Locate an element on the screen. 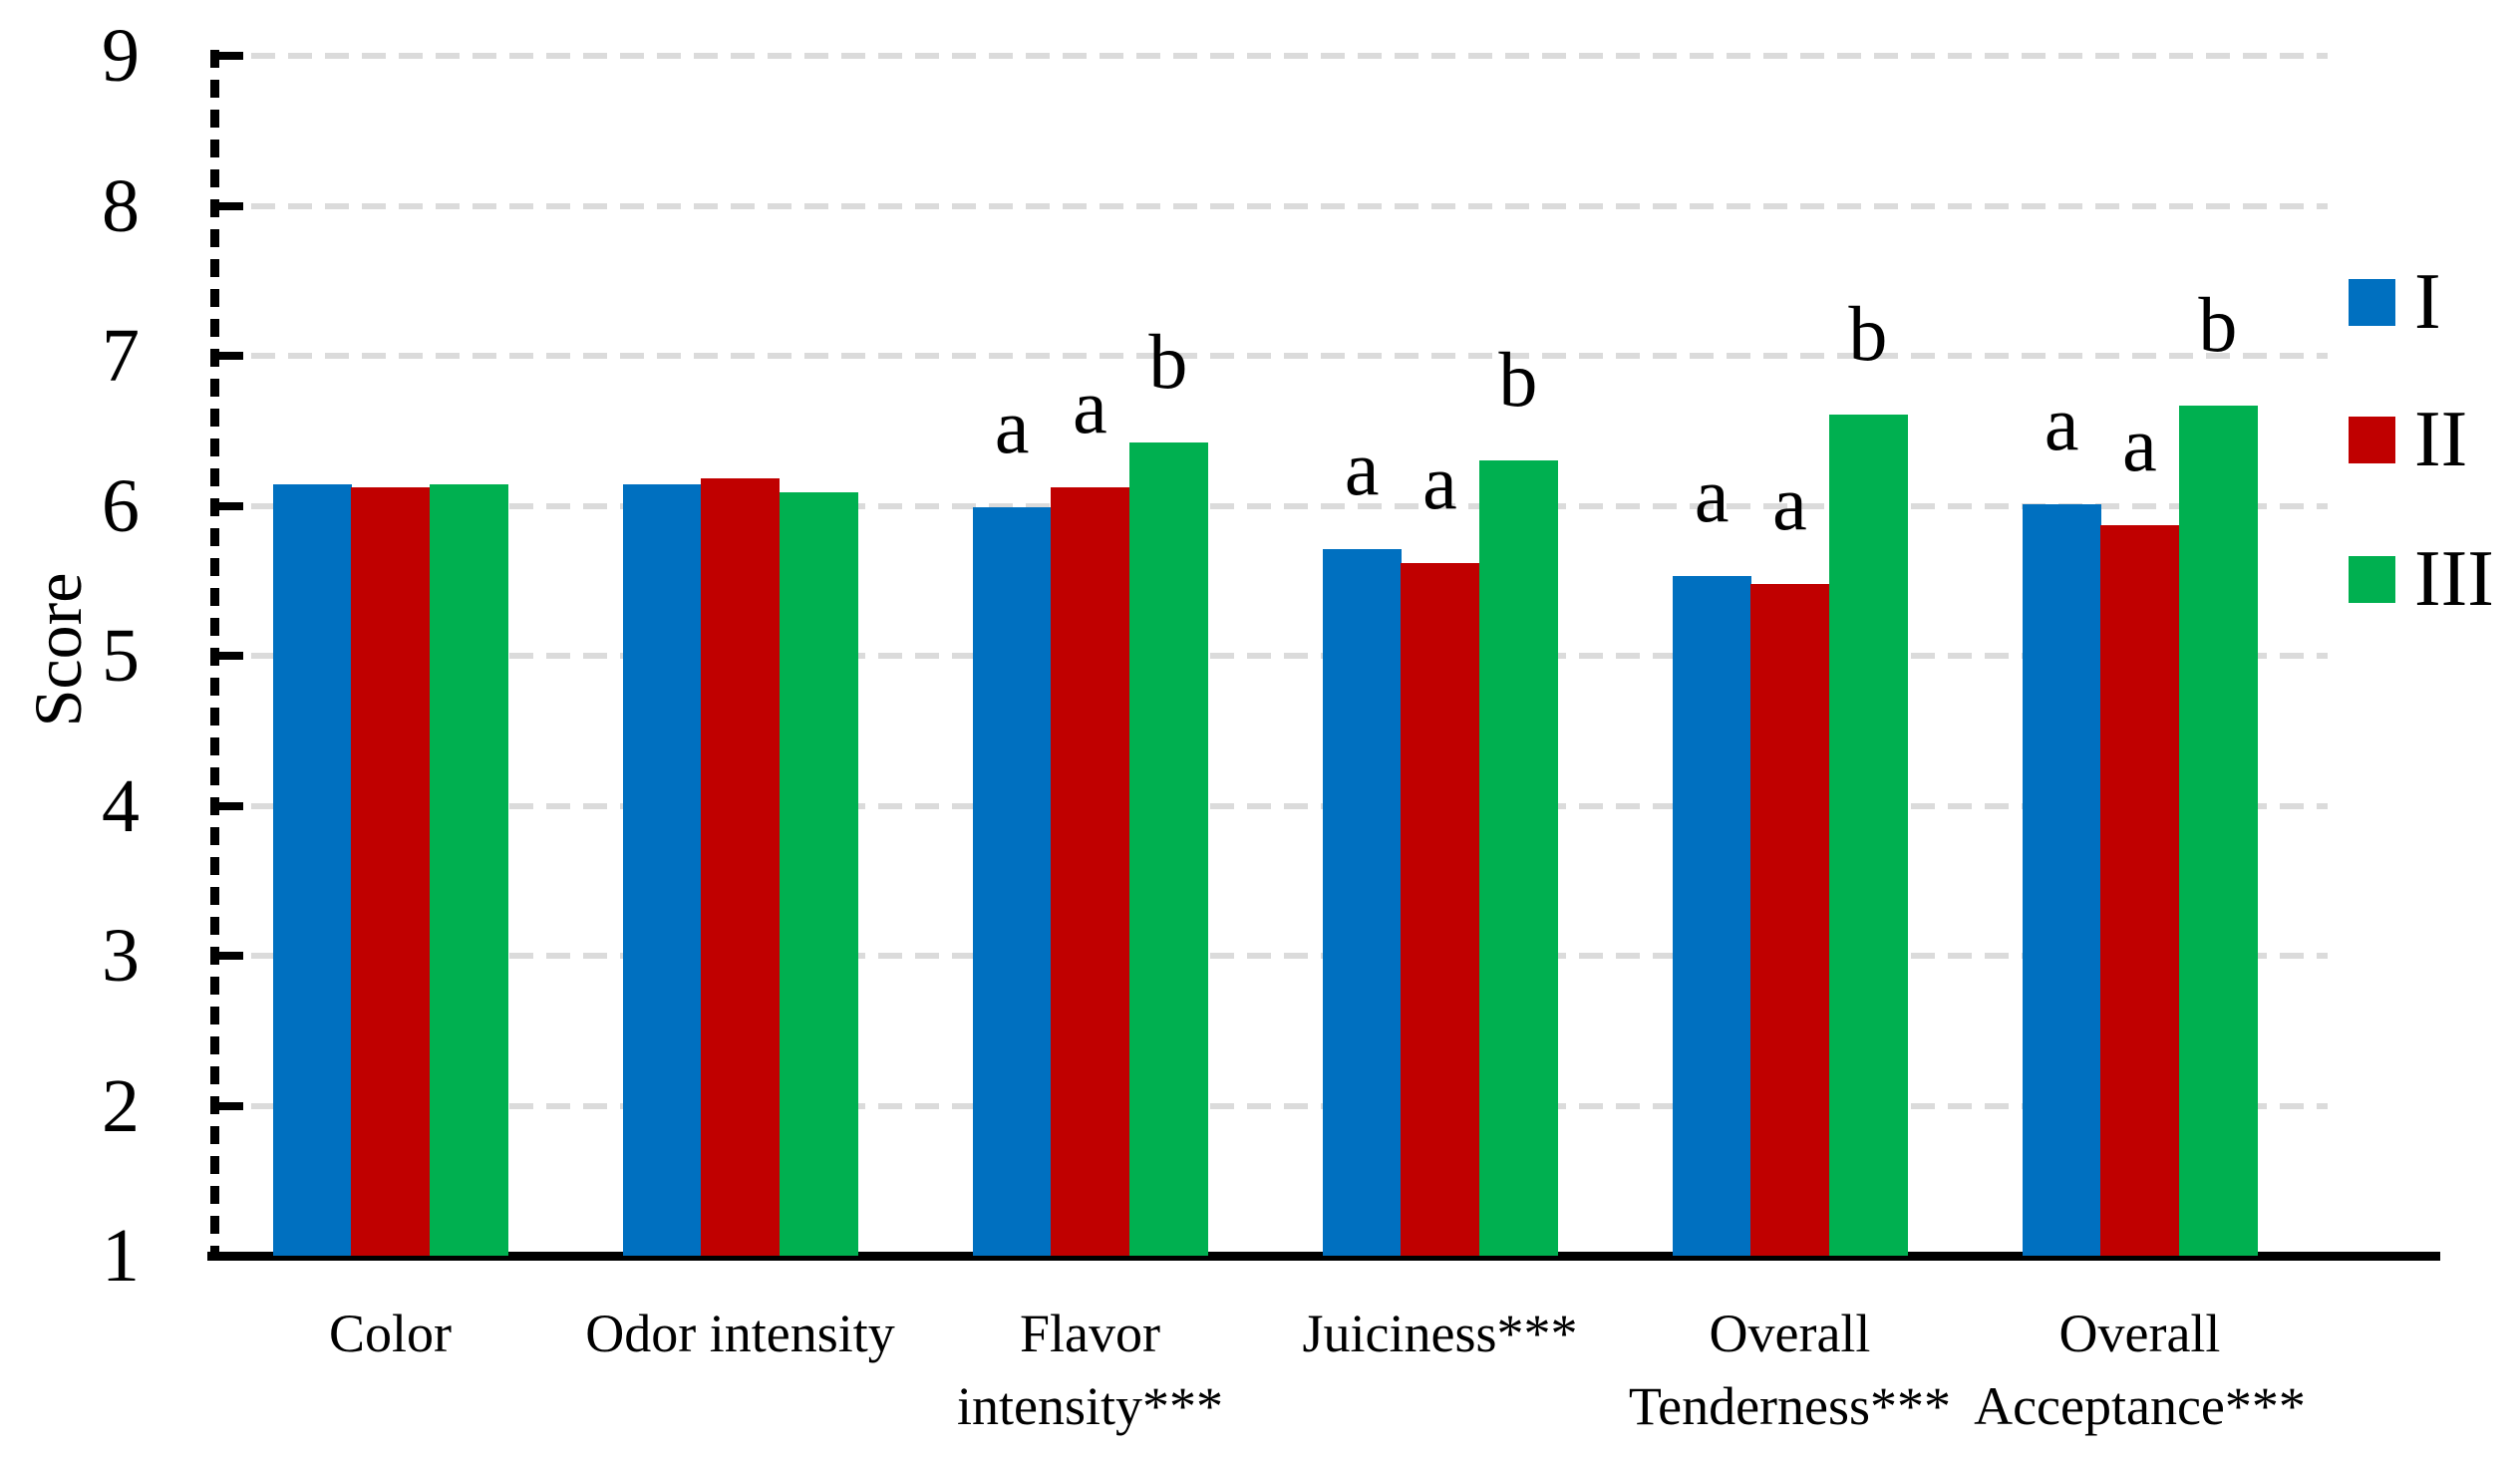 The height and width of the screenshot is (1461, 2520). y-axis-line is located at coordinates (214, 655).